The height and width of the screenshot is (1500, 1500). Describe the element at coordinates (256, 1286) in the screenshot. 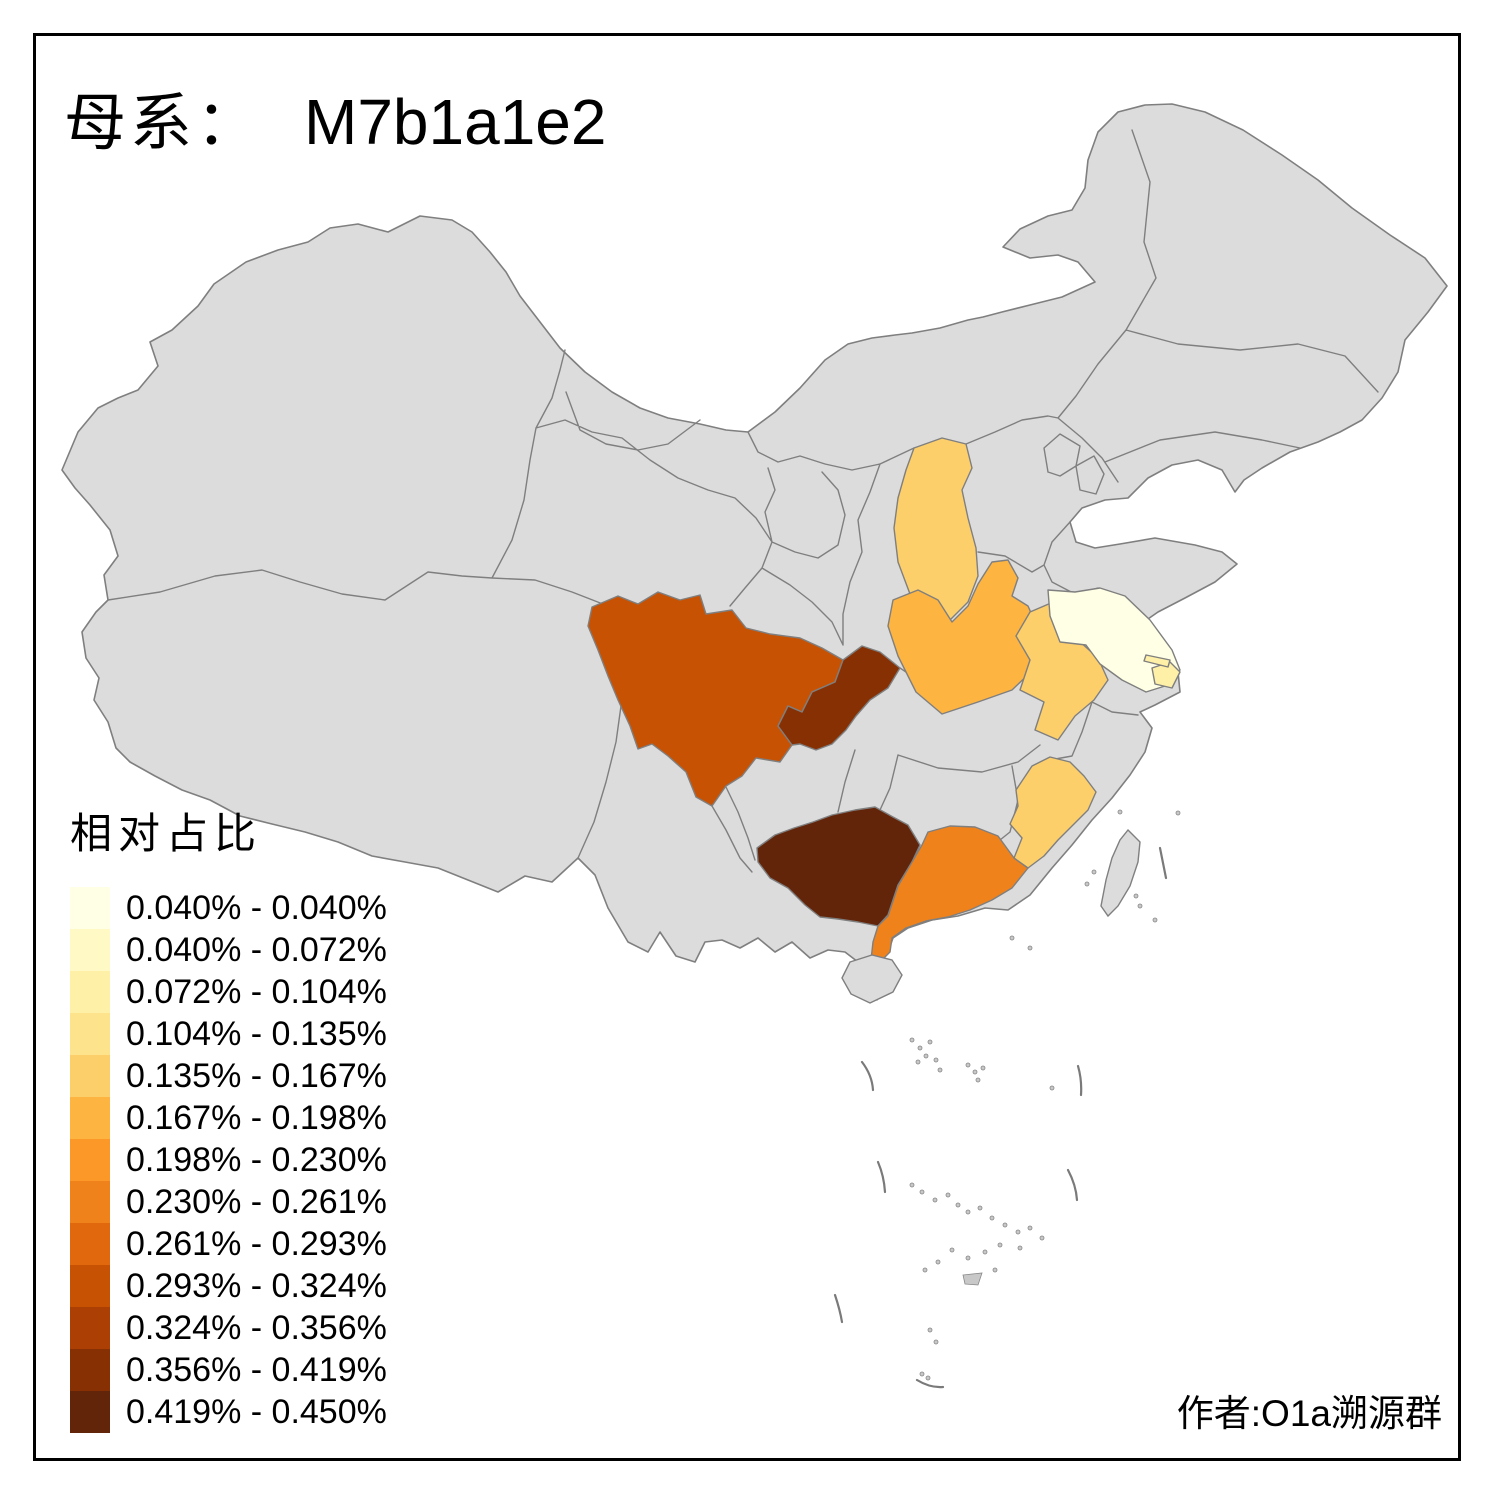

I see `legend-label: 0.293% - 0.324%` at that location.